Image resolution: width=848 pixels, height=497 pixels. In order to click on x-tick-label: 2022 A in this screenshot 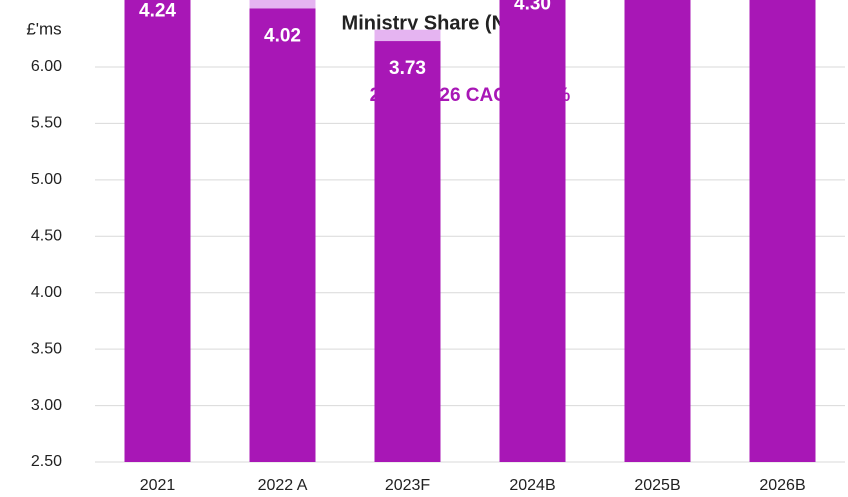, I will do `click(283, 485)`.